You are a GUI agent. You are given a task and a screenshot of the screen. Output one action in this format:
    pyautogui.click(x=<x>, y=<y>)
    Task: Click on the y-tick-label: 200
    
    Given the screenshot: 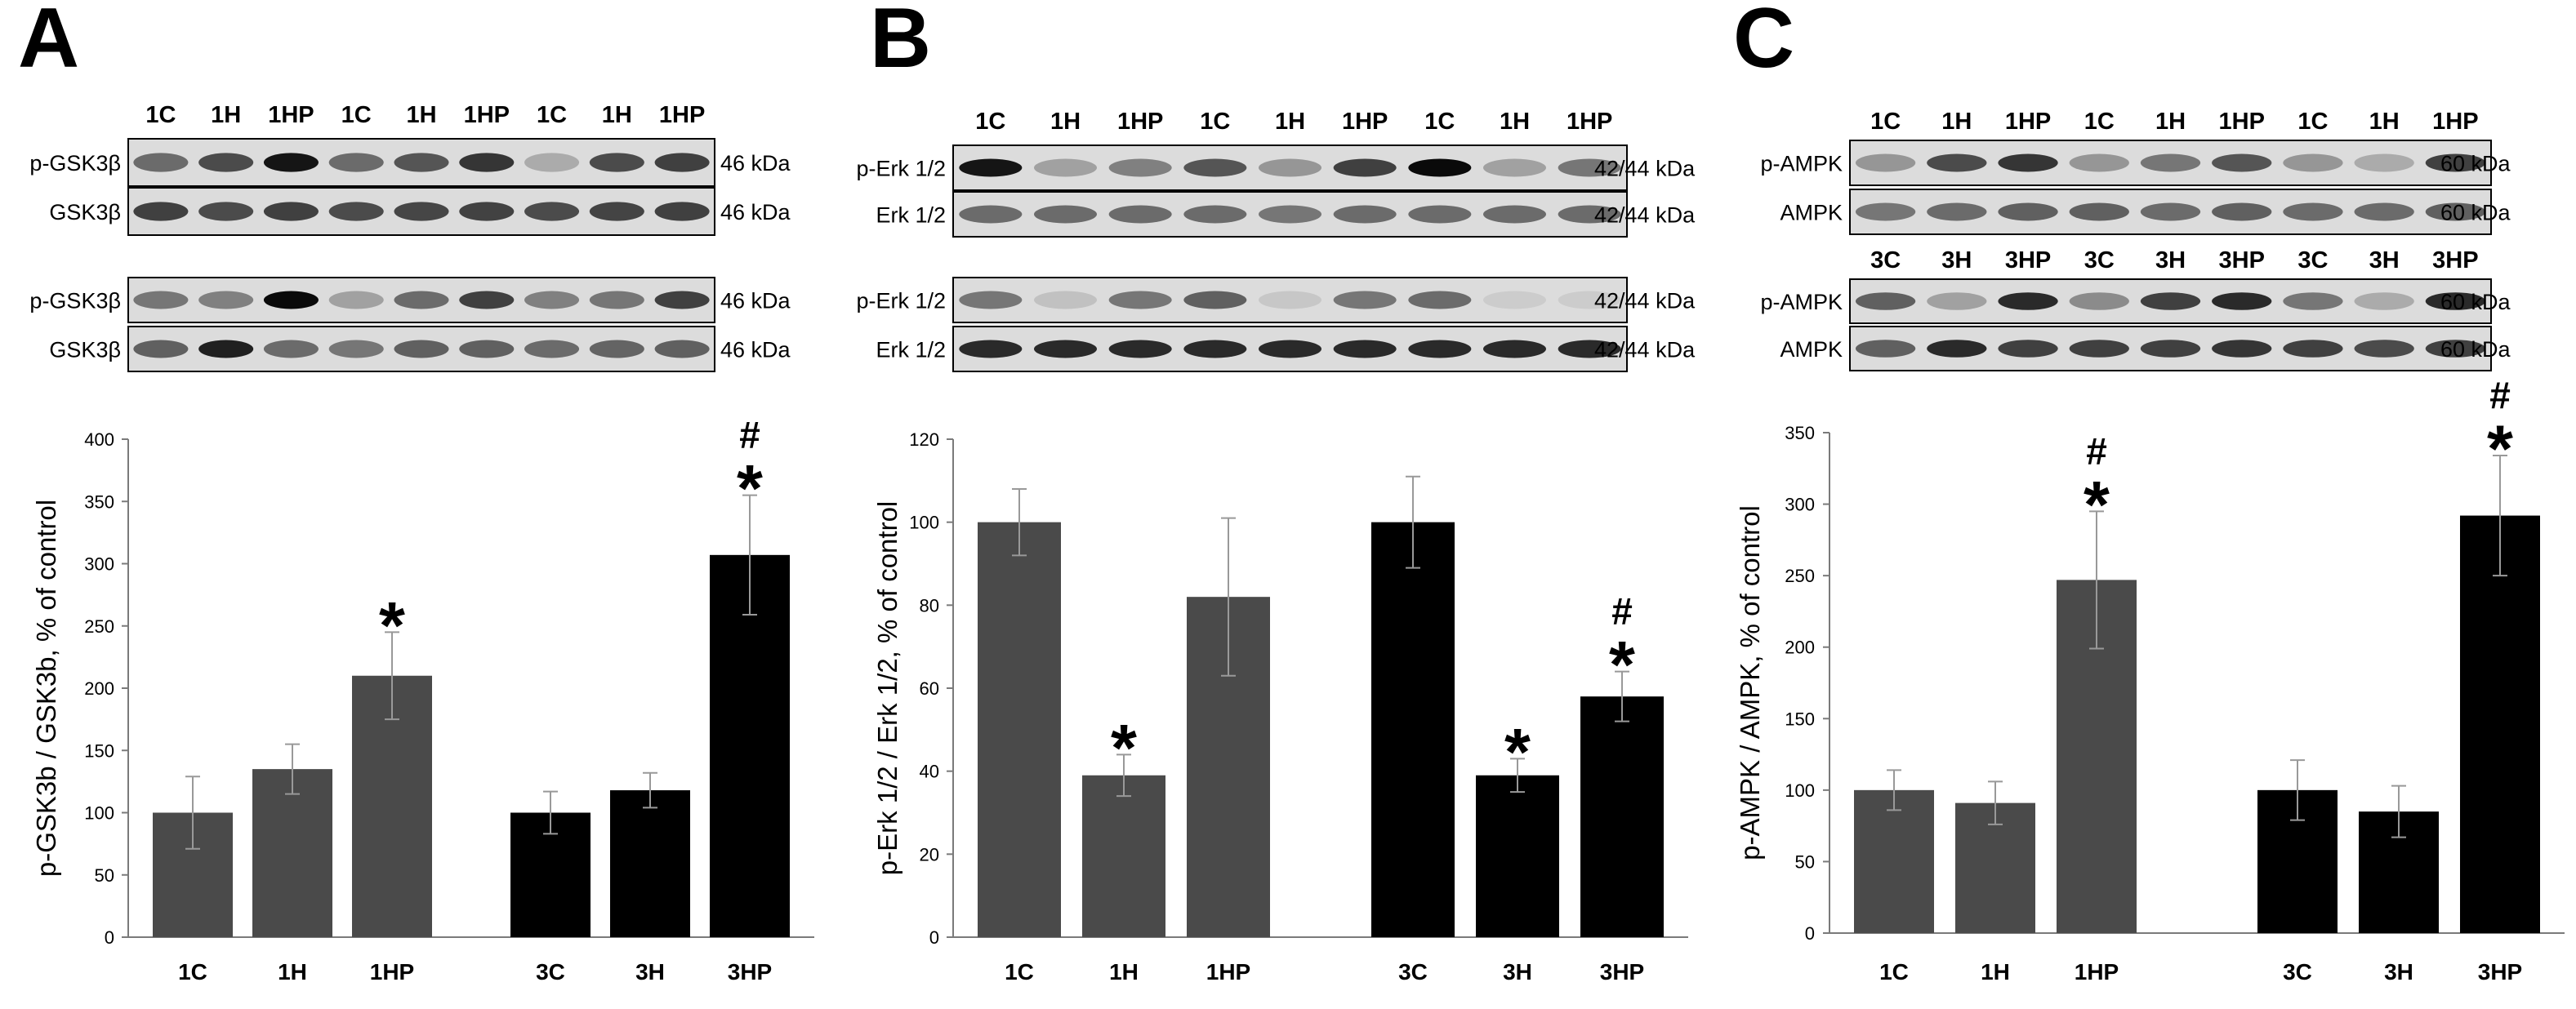 What is the action you would take?
    pyautogui.click(x=99, y=688)
    